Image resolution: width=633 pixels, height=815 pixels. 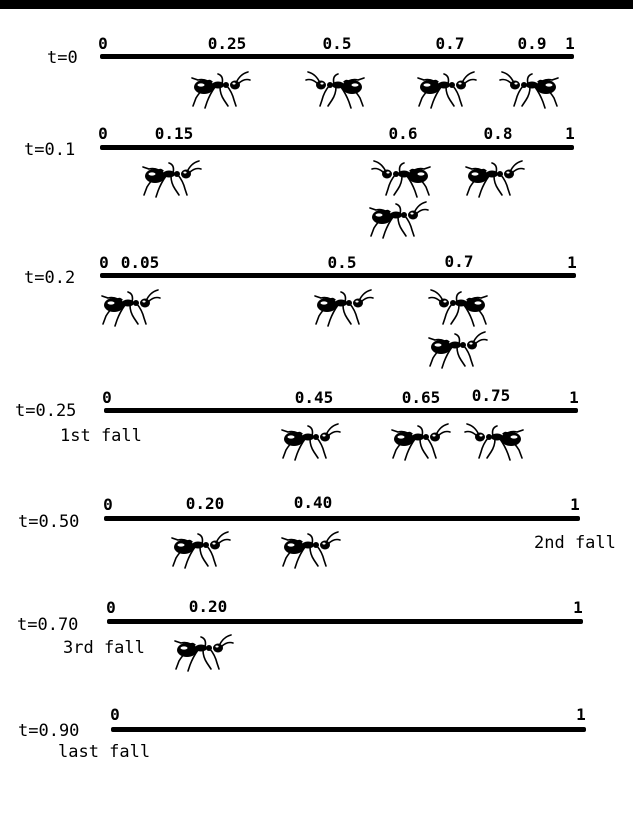 What do you see at coordinates (50, 150) in the screenshot?
I see `time-label: t=0.1` at bounding box center [50, 150].